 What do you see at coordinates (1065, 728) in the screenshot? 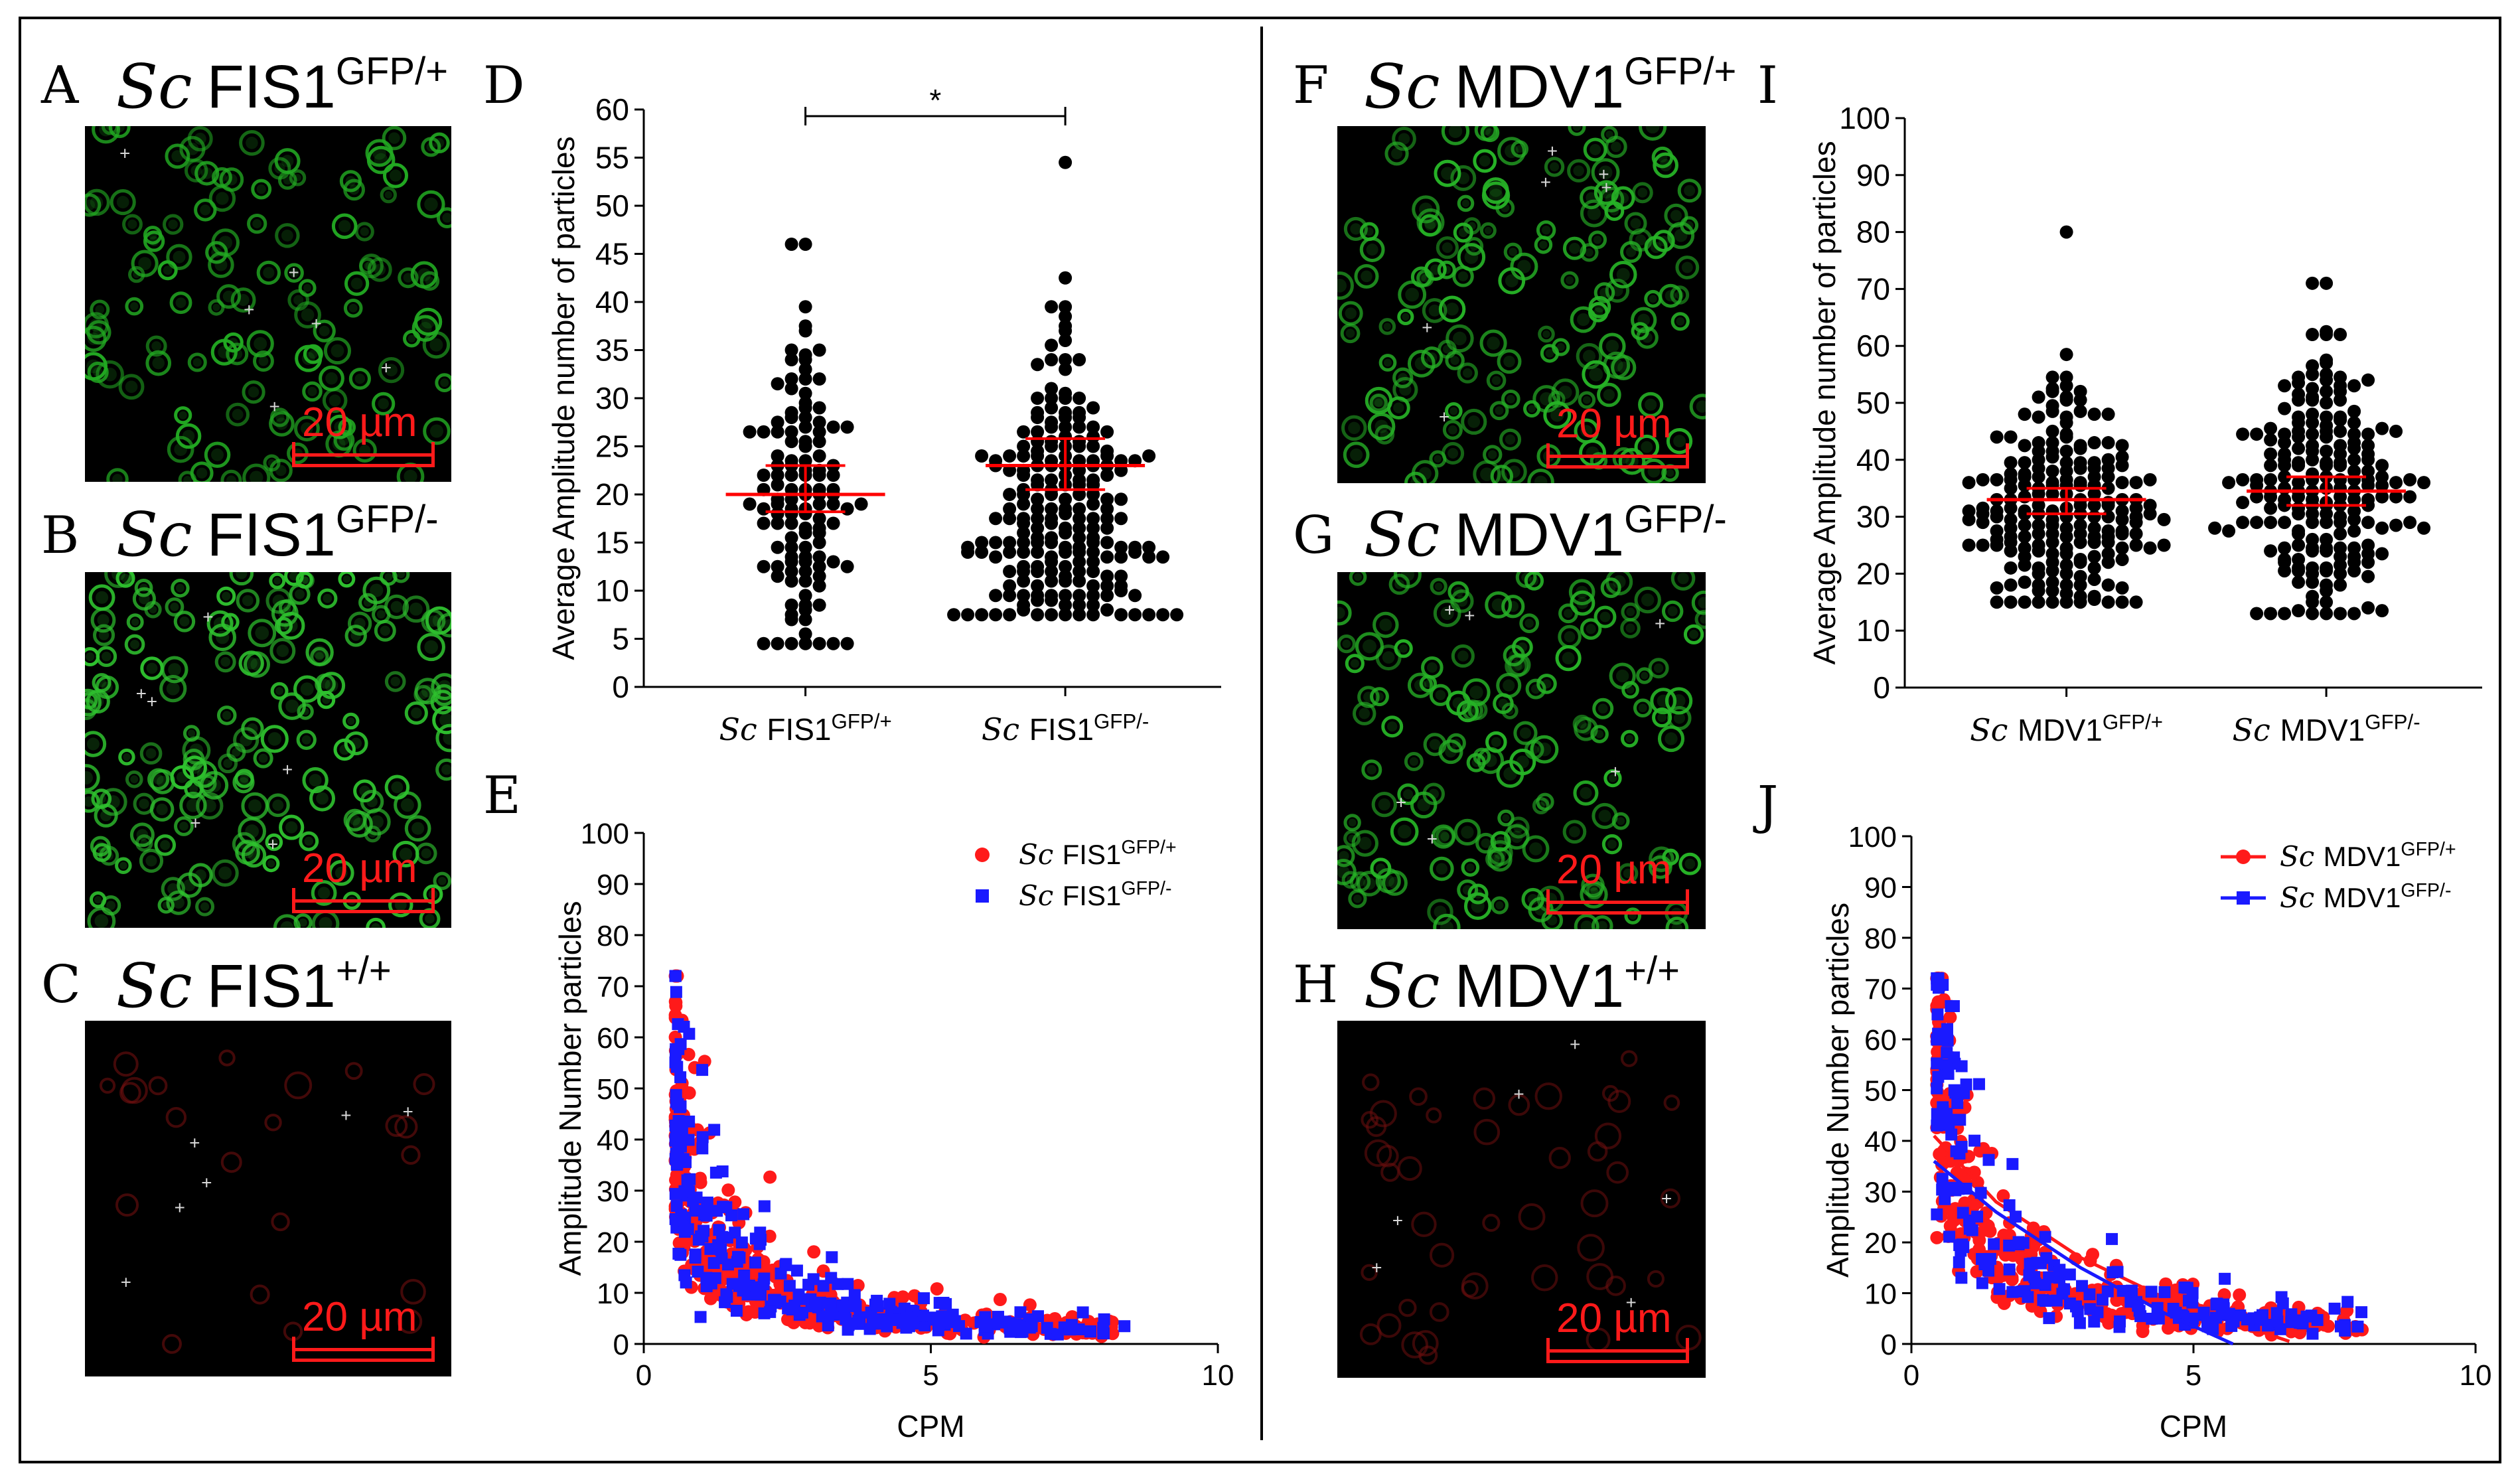
I see `x-tick-label: Sc FIS1GFP/-` at bounding box center [1065, 728].